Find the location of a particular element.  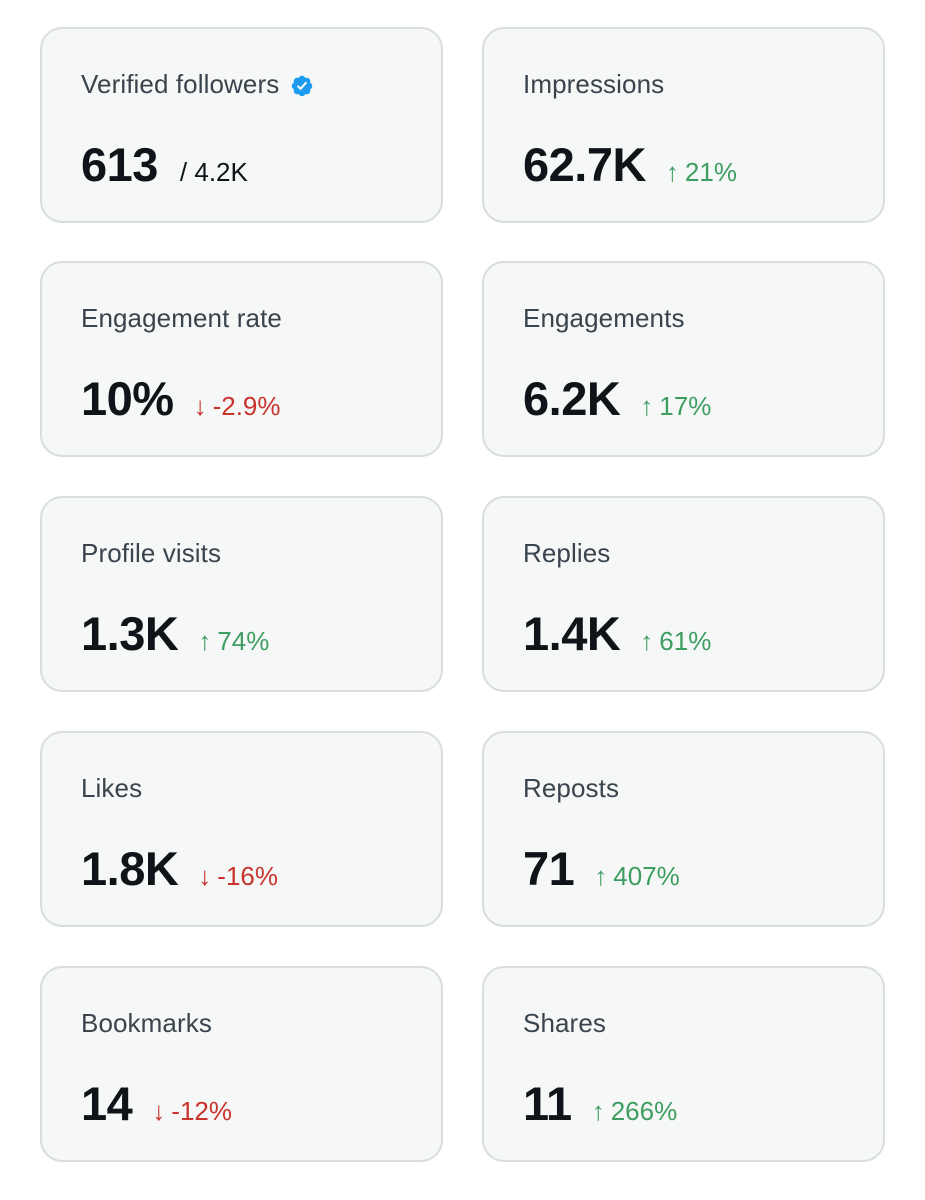

metric-value: 71 is located at coordinates (549, 868).